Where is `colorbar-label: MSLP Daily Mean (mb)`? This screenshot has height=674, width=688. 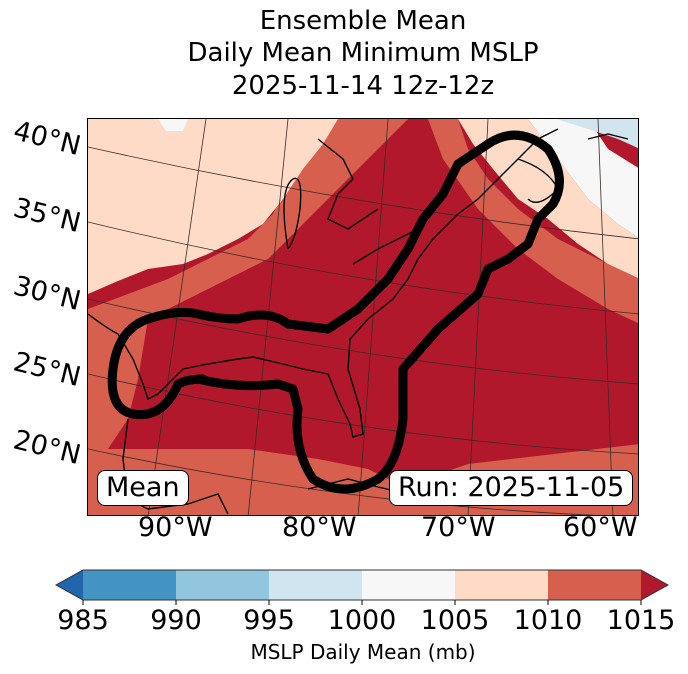
colorbar-label: MSLP Daily Mean (mb) is located at coordinates (363, 652).